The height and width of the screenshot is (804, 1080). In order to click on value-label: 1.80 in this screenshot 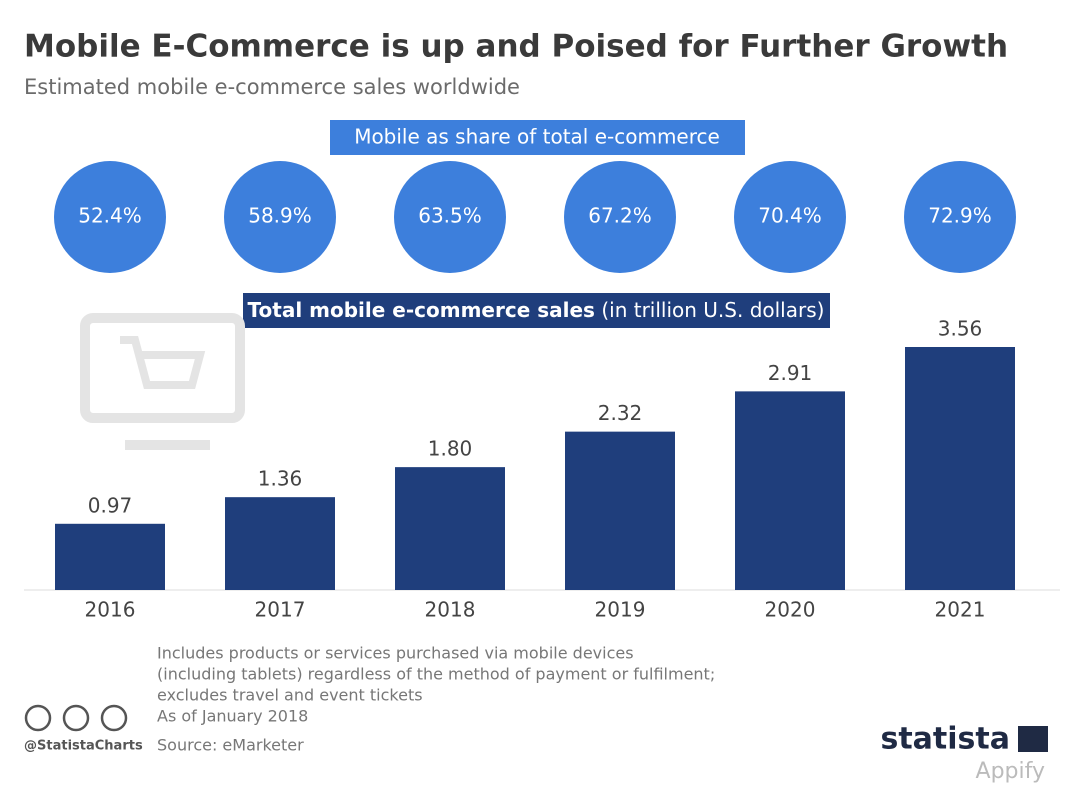, I will do `click(450, 449)`.